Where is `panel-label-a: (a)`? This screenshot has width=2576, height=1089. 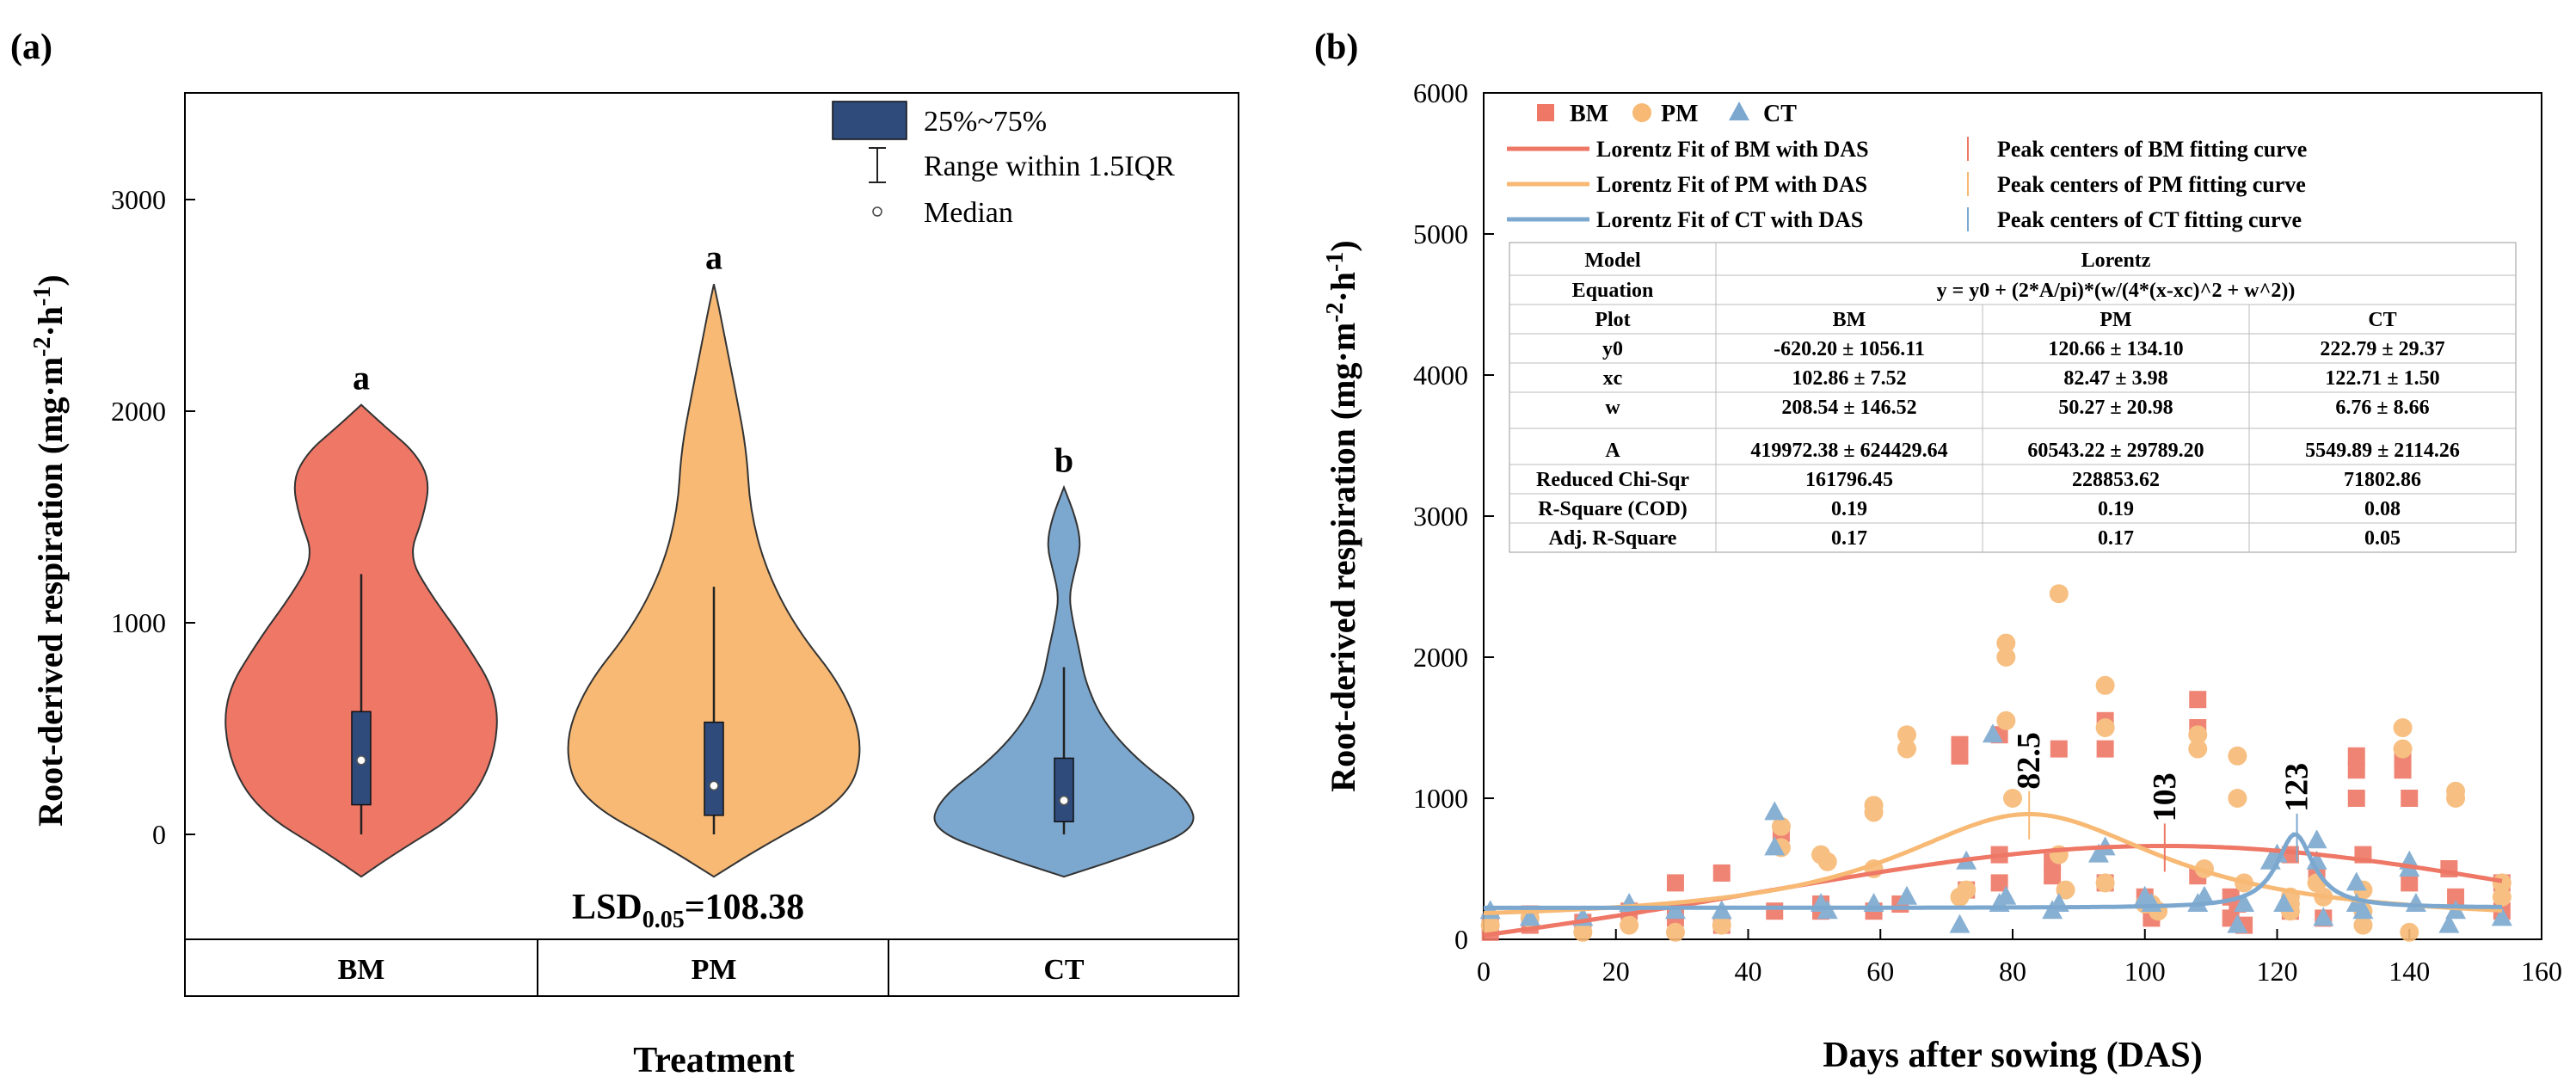 panel-label-a: (a) is located at coordinates (31, 47).